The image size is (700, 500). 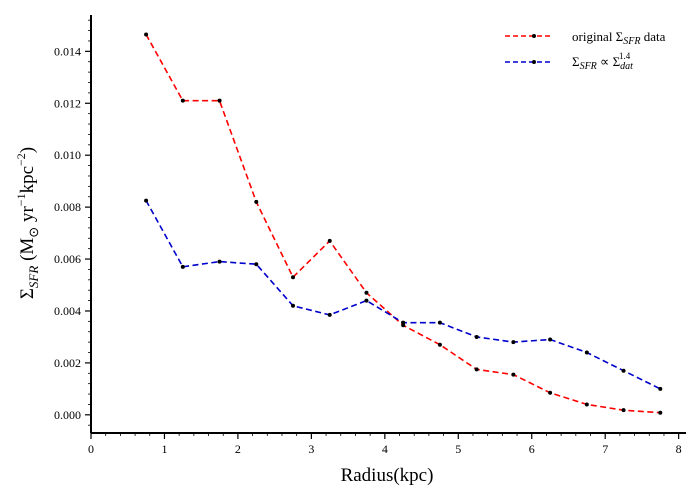 What do you see at coordinates (385, 449) in the screenshot?
I see `x-tick-label: 4` at bounding box center [385, 449].